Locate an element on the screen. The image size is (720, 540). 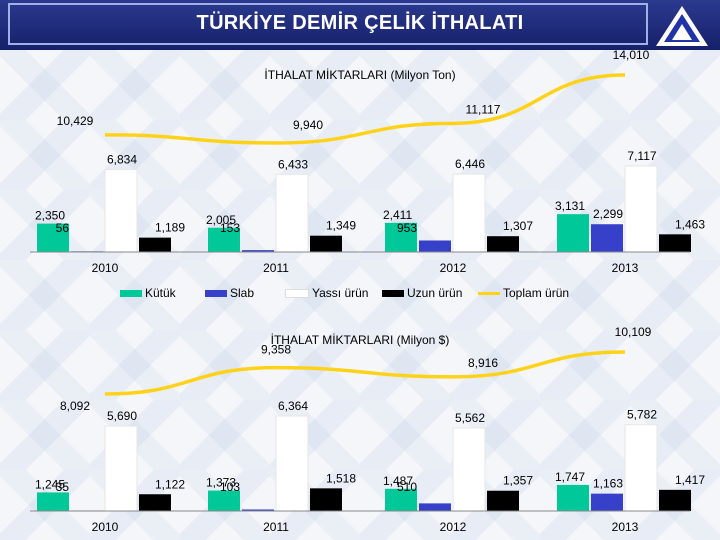
data-label: 35 is located at coordinates (63, 487).